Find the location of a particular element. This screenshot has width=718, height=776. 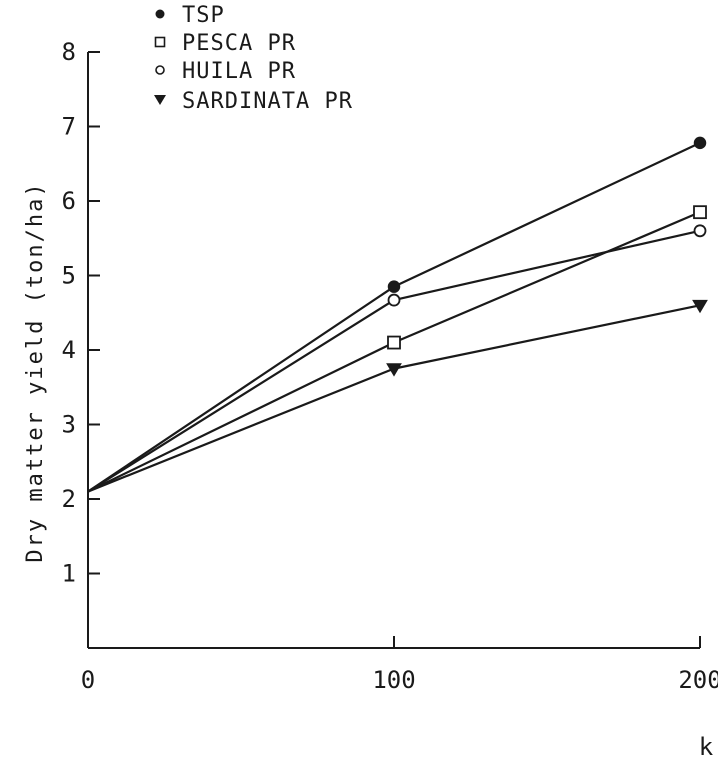

legend-item: PESCA PR is located at coordinates (225, 43).